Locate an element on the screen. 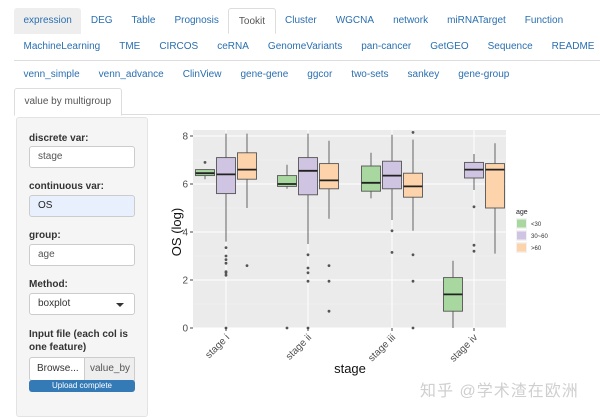 The image size is (600, 417). y-axis-title: OS (log) is located at coordinates (176, 232).